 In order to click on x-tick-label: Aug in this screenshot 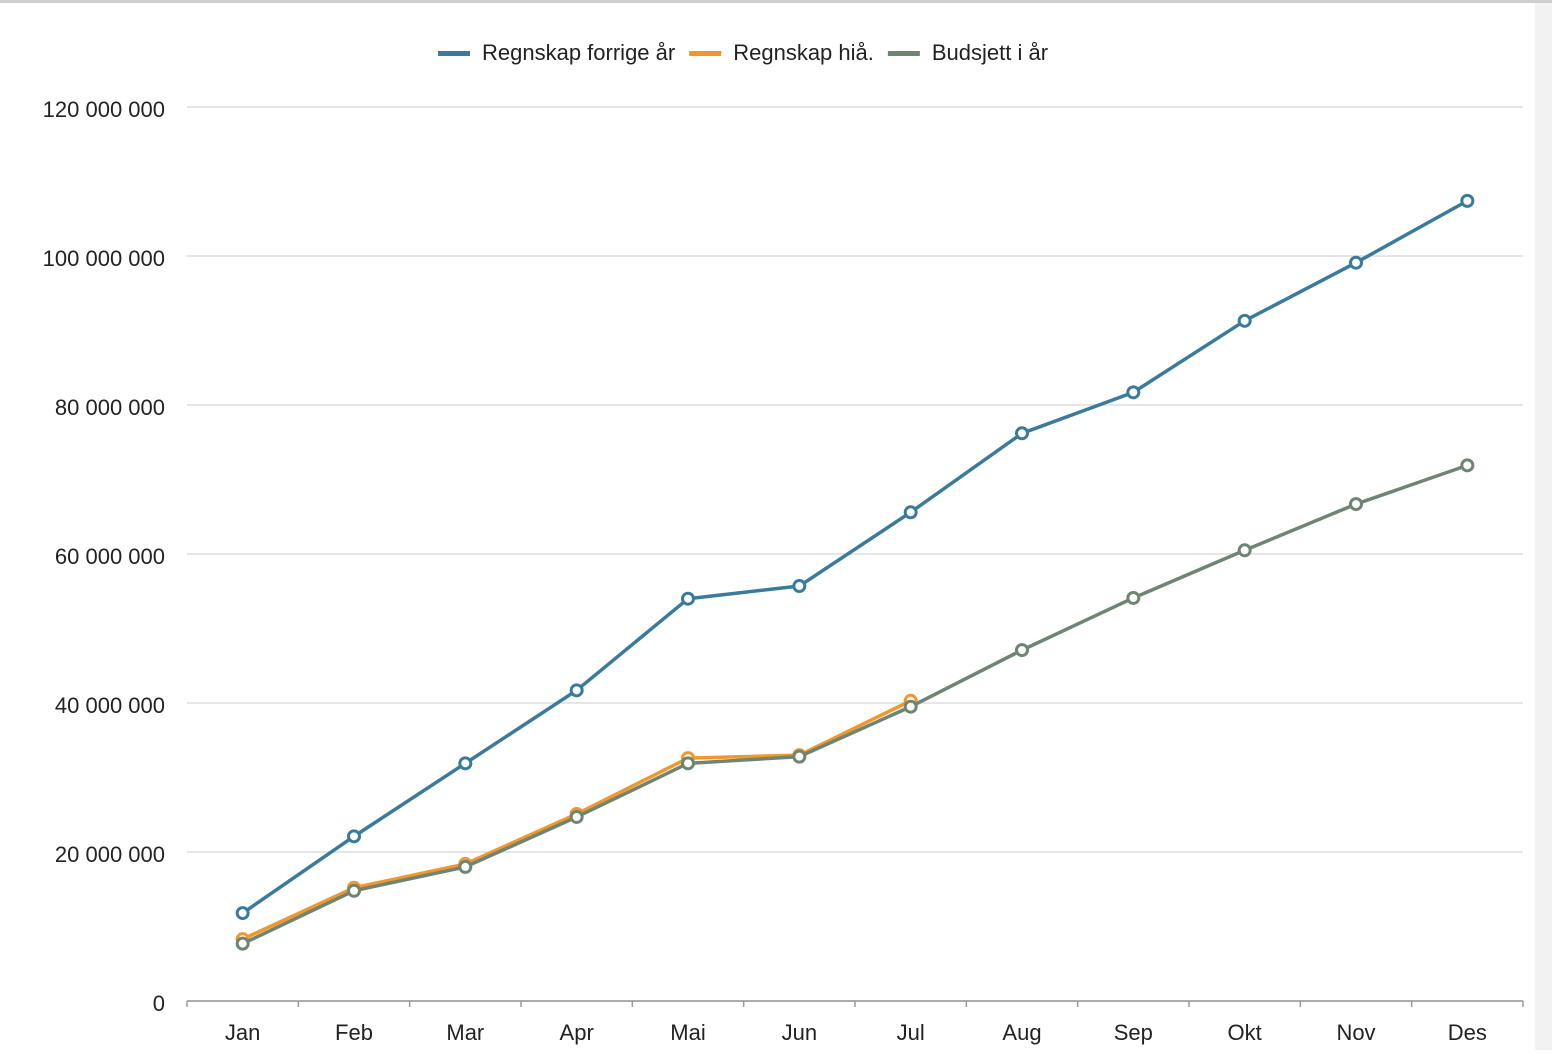, I will do `click(1021, 1032)`.